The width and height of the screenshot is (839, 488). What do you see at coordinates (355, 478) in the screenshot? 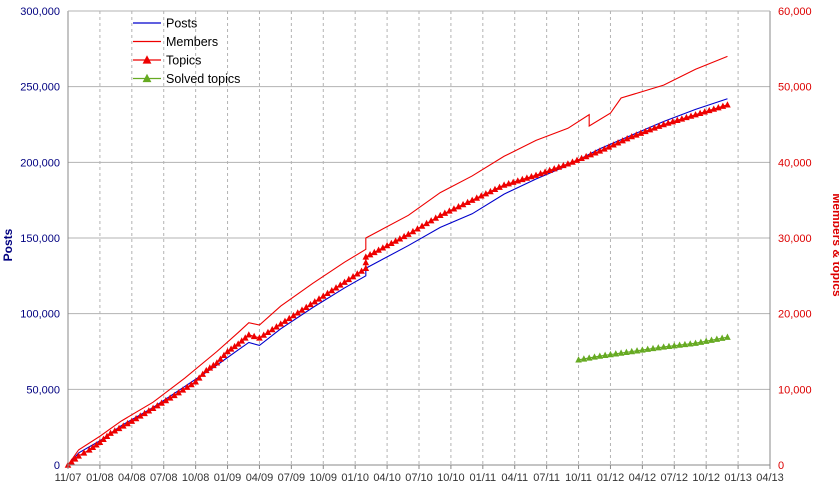
I see `x-tick-label: 01/10` at bounding box center [355, 478].